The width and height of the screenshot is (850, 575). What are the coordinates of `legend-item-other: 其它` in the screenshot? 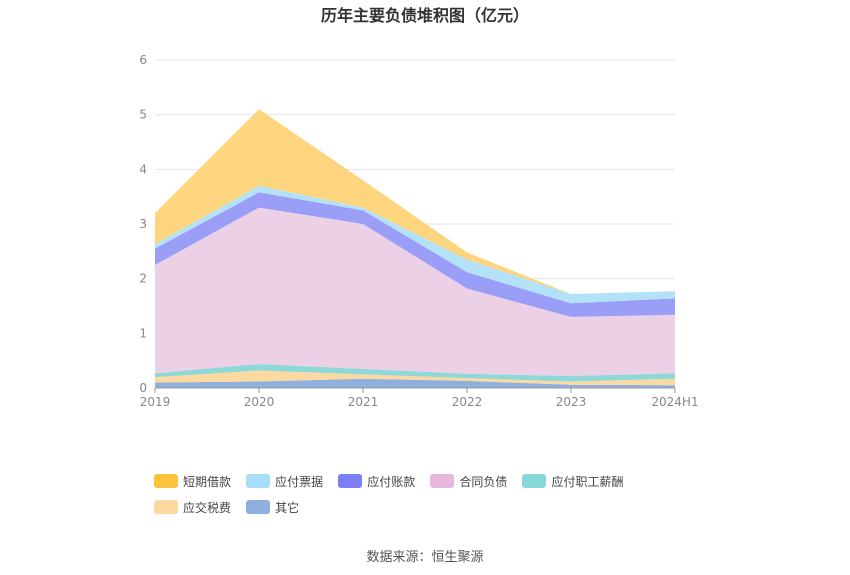 It's located at (272, 507).